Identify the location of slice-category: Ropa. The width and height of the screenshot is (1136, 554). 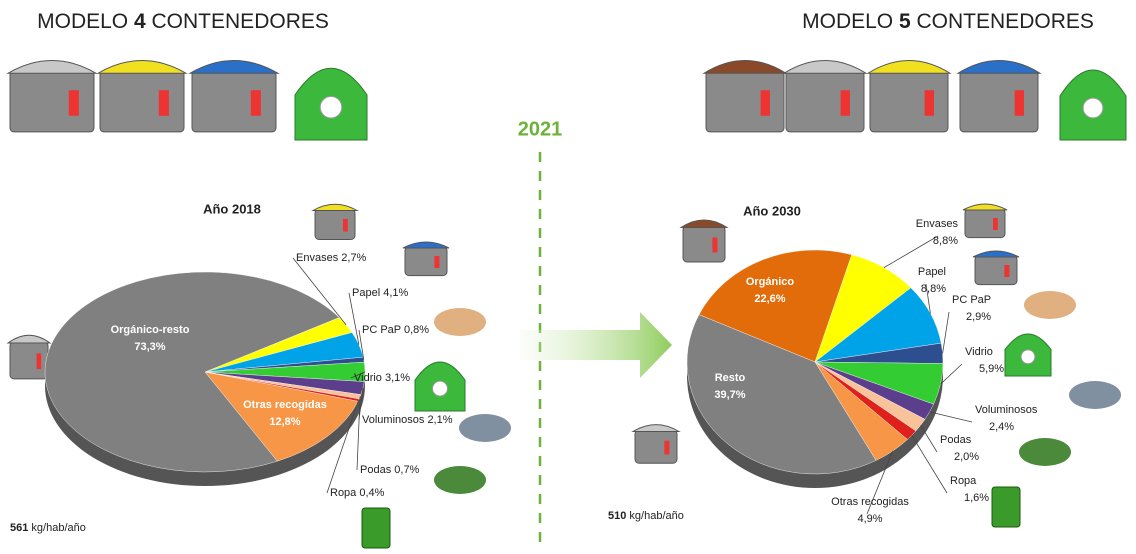
(343, 493).